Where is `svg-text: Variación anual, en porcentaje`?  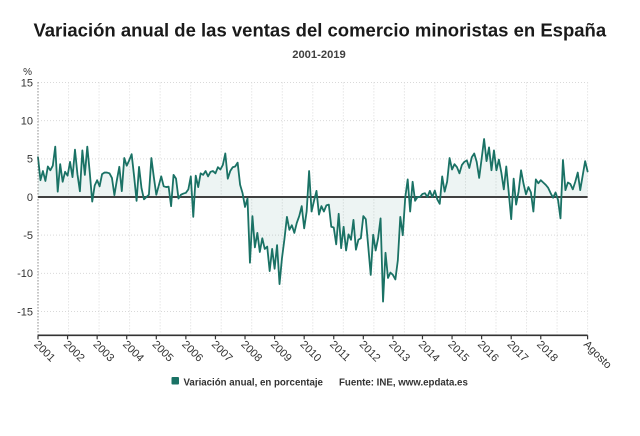
svg-text: Variación anual, en porcentaje is located at coordinates (254, 383).